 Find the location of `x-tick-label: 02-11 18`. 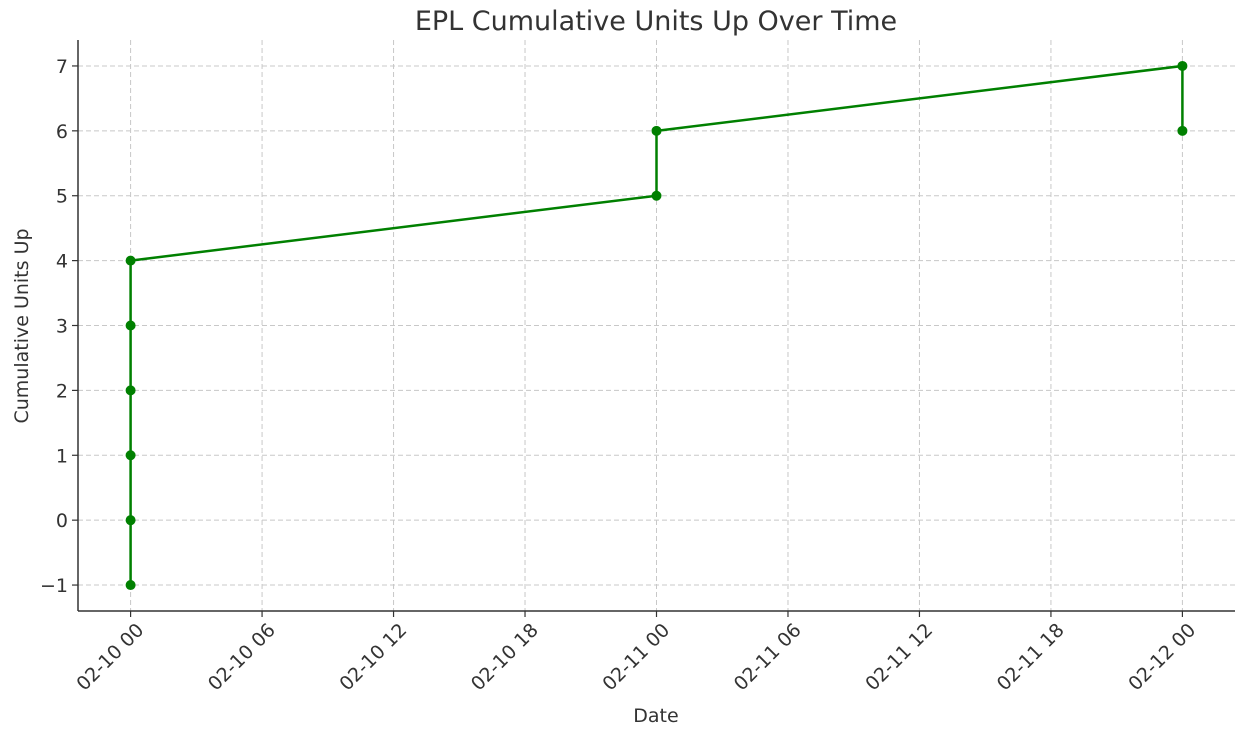

x-tick-label: 02-11 18 is located at coordinates (1031, 657).